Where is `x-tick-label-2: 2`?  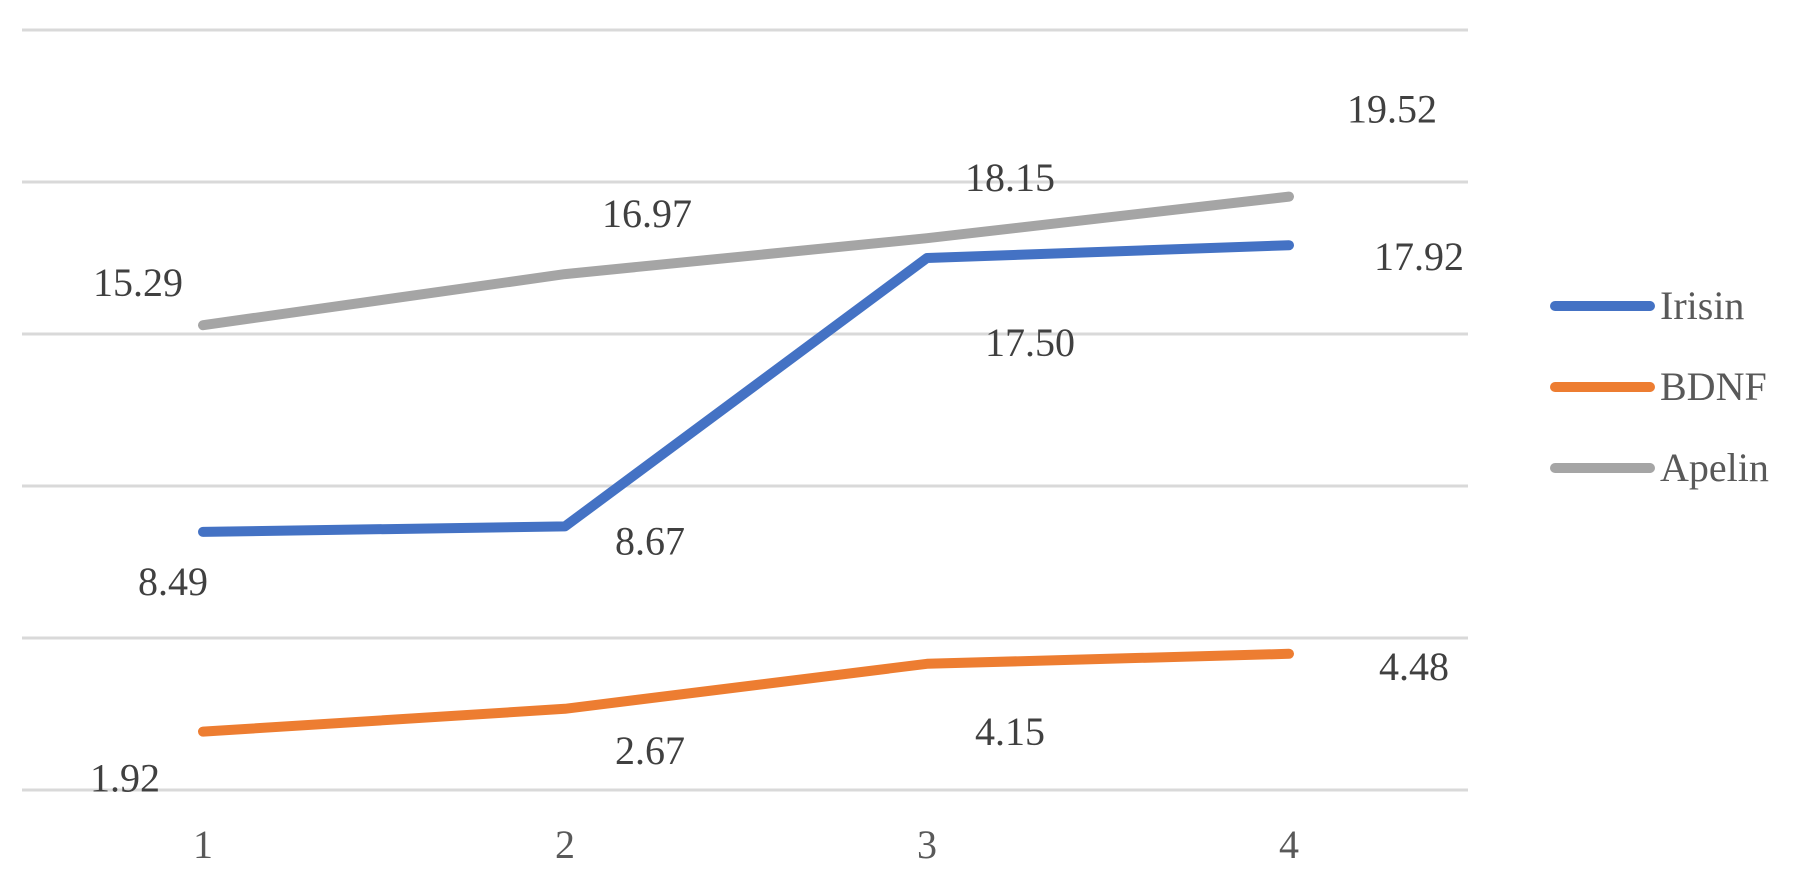
x-tick-label-2: 2 is located at coordinates (565, 844).